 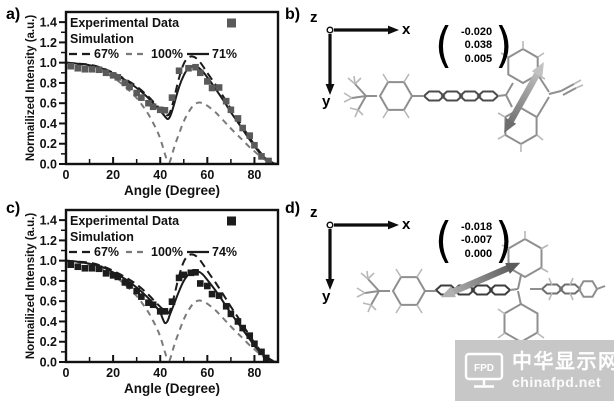 What do you see at coordinates (444, 45) in the screenshot?
I see `left-paren: (` at bounding box center [444, 45].